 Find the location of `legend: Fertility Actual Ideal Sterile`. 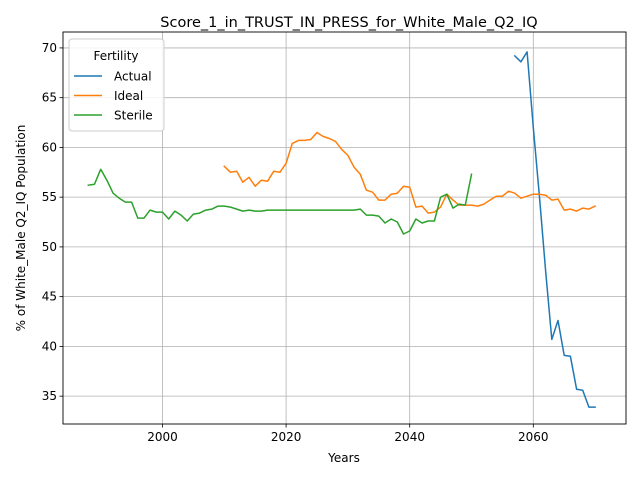

legend: Fertility Actual Ideal Sterile is located at coordinates (116, 85).